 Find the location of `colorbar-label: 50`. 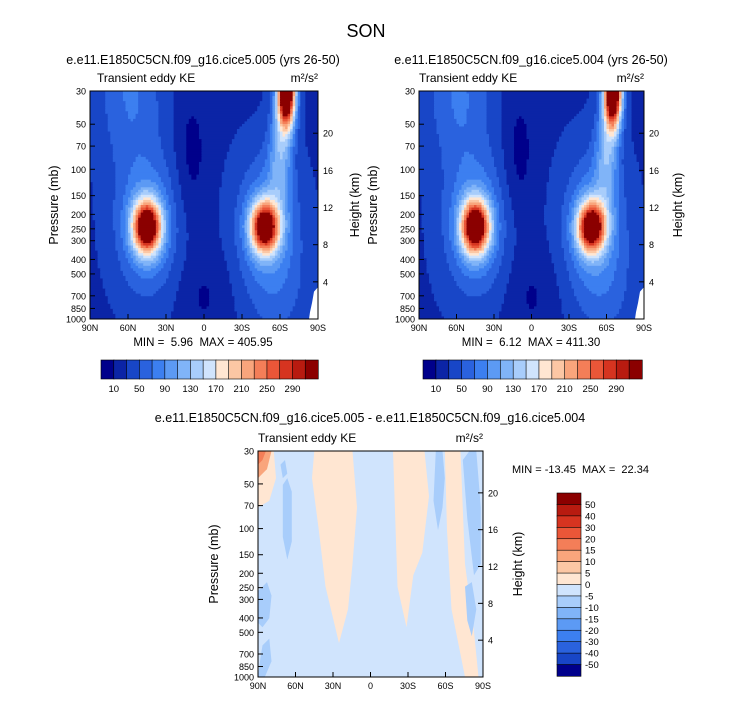

colorbar-label: 50 is located at coordinates (590, 505).